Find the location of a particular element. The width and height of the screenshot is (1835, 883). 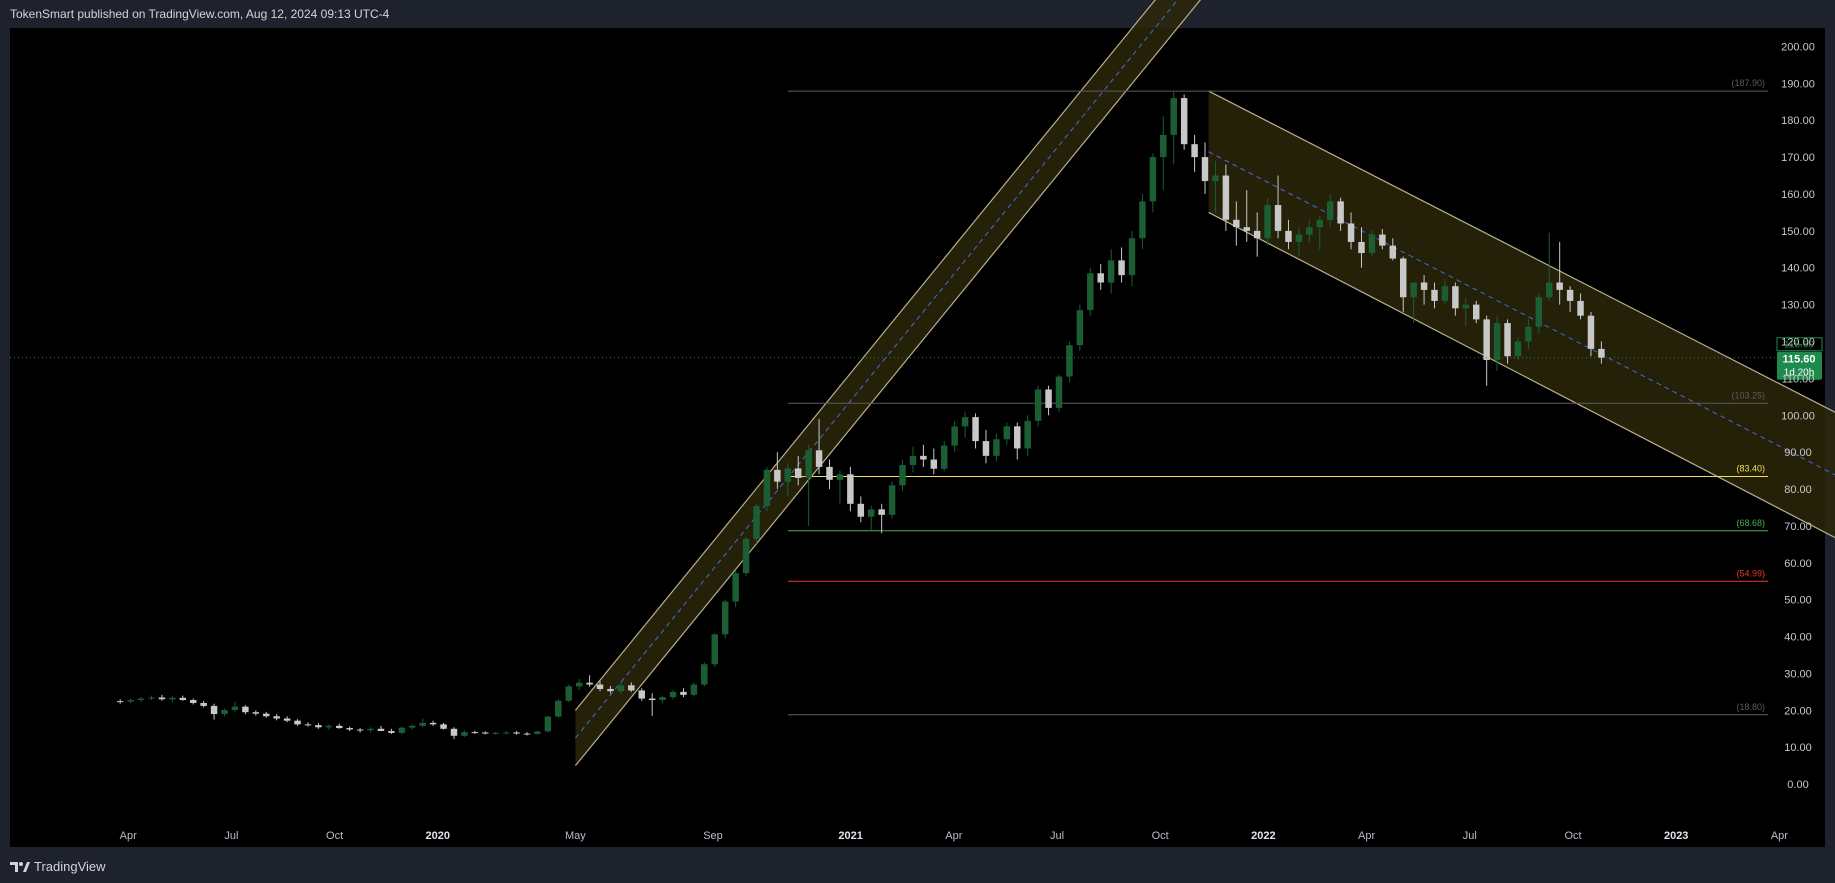

fib-level-label-5: (18.80) is located at coordinates (1750, 707).